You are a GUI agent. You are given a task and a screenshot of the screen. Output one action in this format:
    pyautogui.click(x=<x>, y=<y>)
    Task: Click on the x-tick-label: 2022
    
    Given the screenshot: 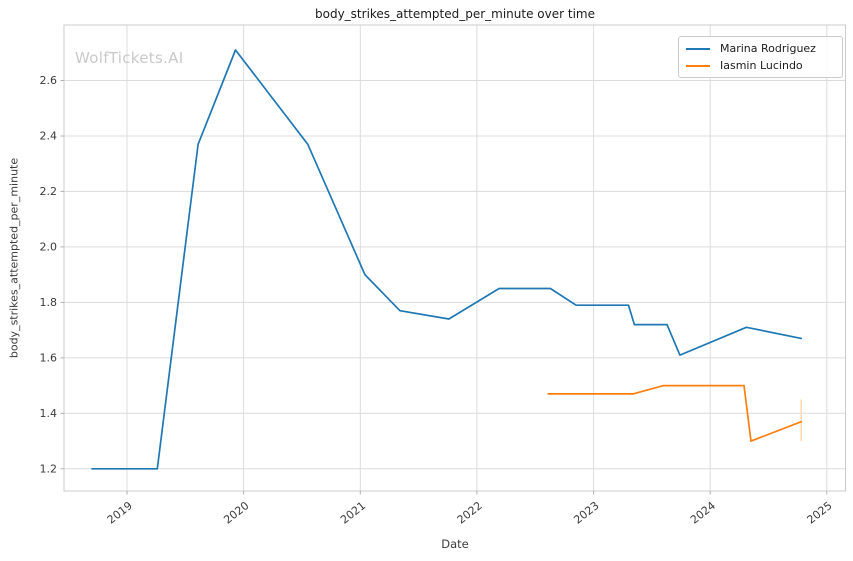 What is the action you would take?
    pyautogui.click(x=470, y=512)
    